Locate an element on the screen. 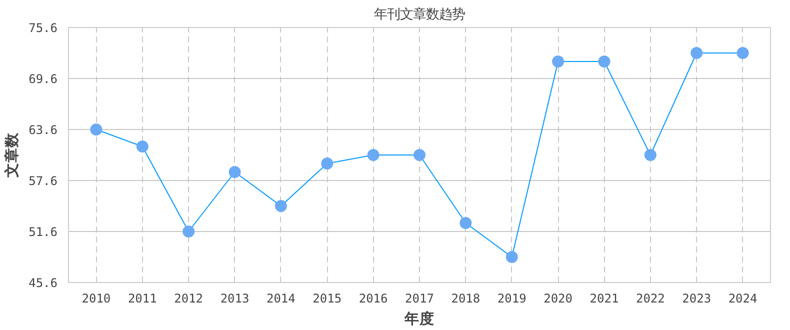  y-tick-label: 57.6 is located at coordinates (43, 181).